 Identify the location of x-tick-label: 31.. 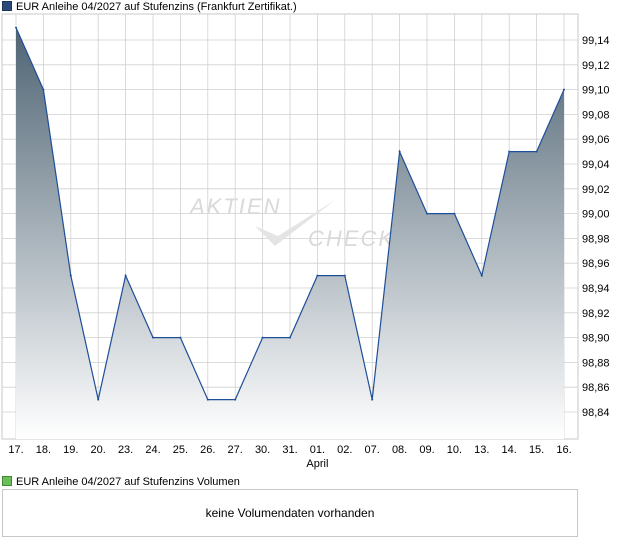
(289, 450).